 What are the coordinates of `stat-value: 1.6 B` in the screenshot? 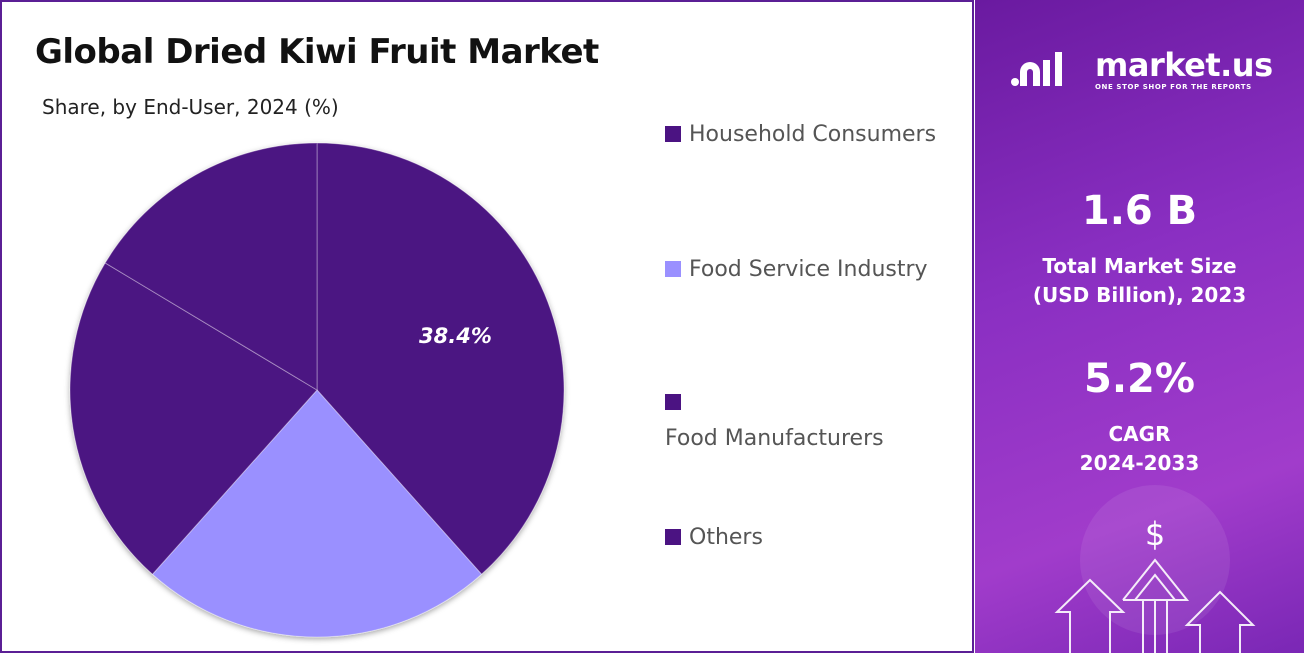 It's located at (1139, 211).